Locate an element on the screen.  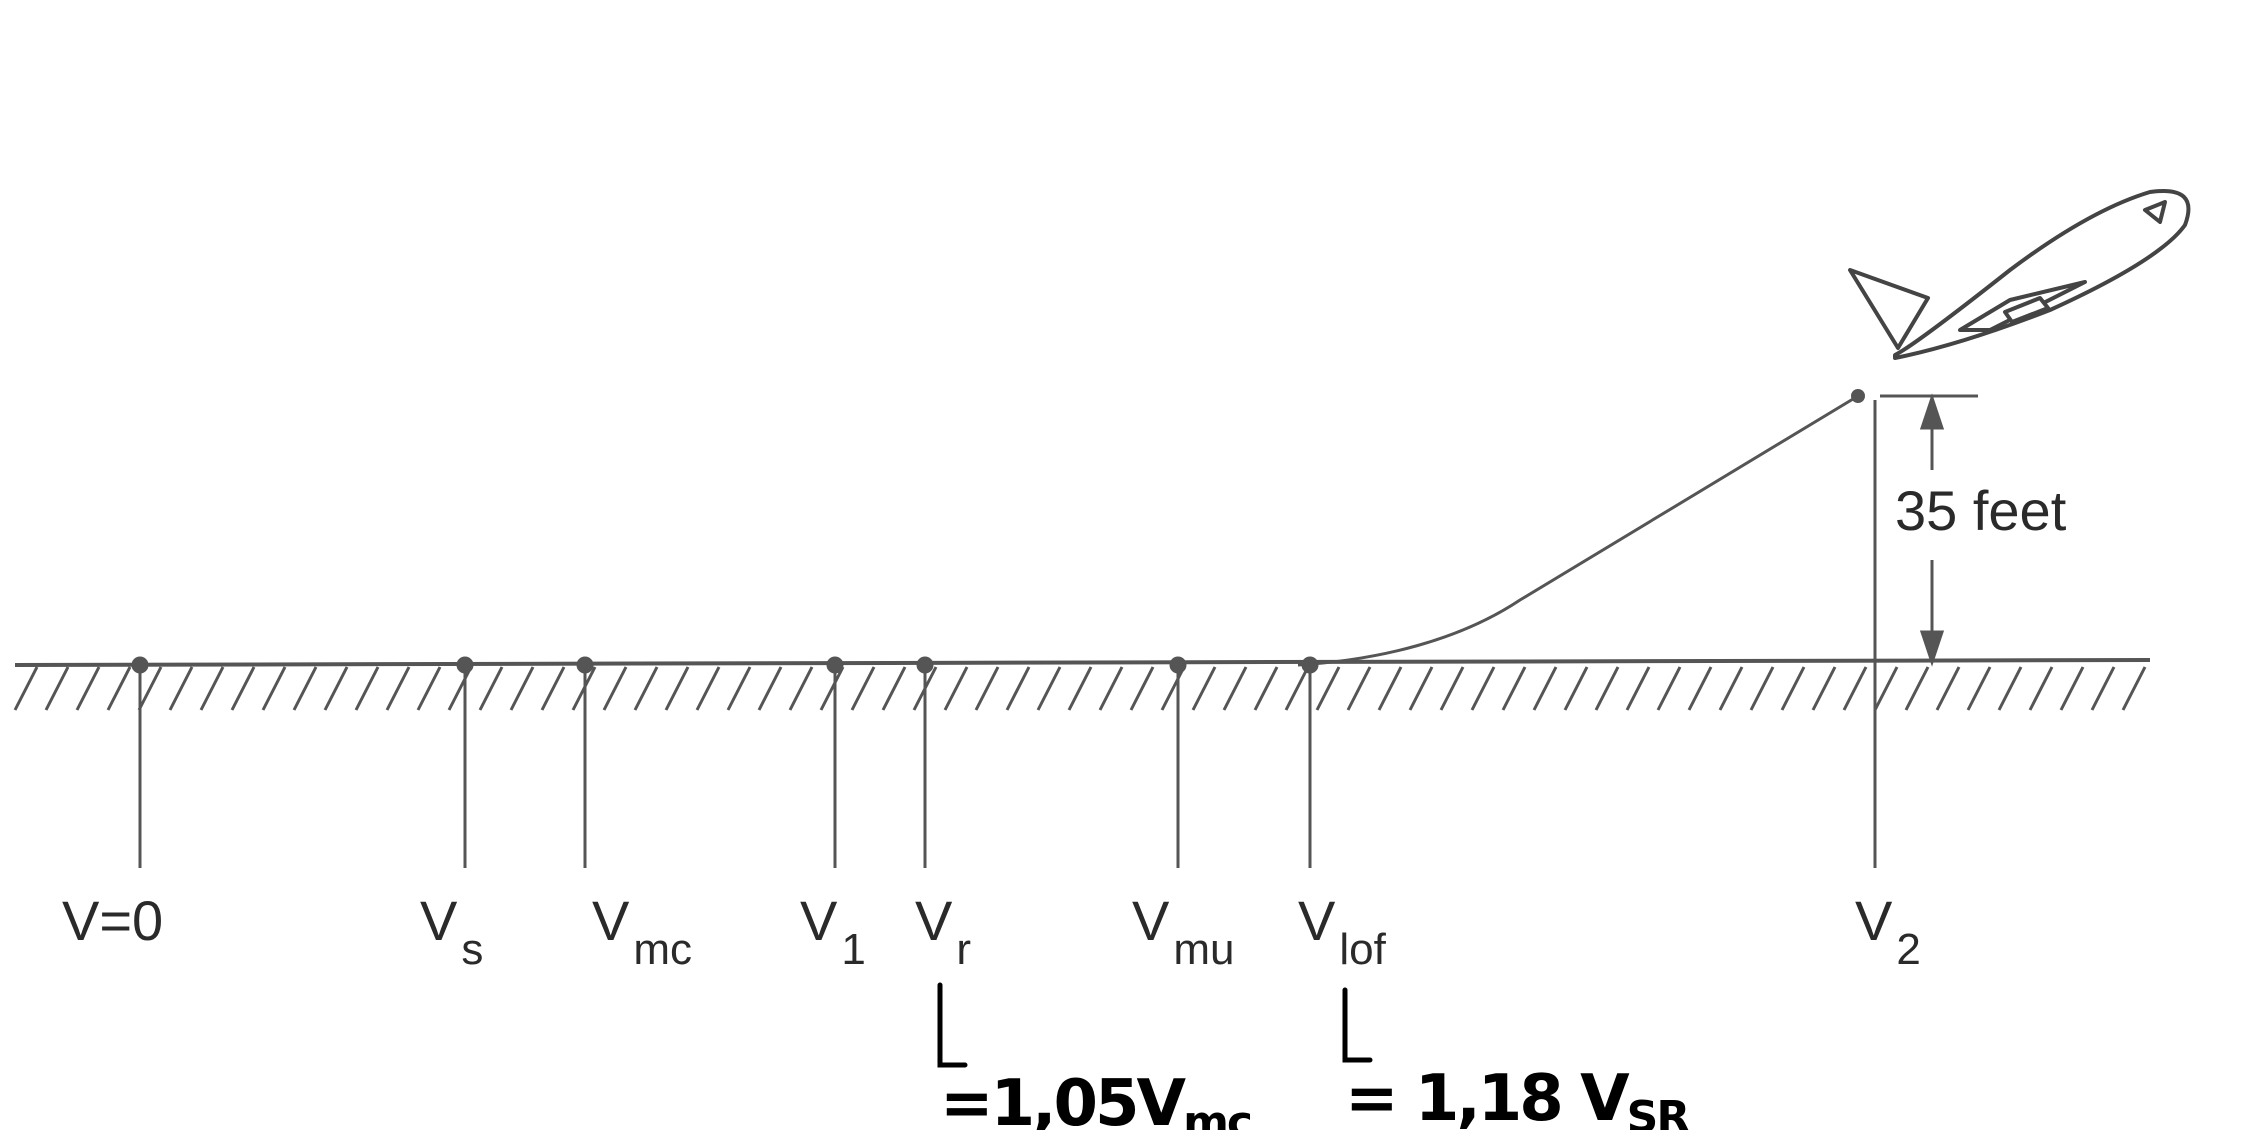
height-dimension is located at coordinates (1929, 530).